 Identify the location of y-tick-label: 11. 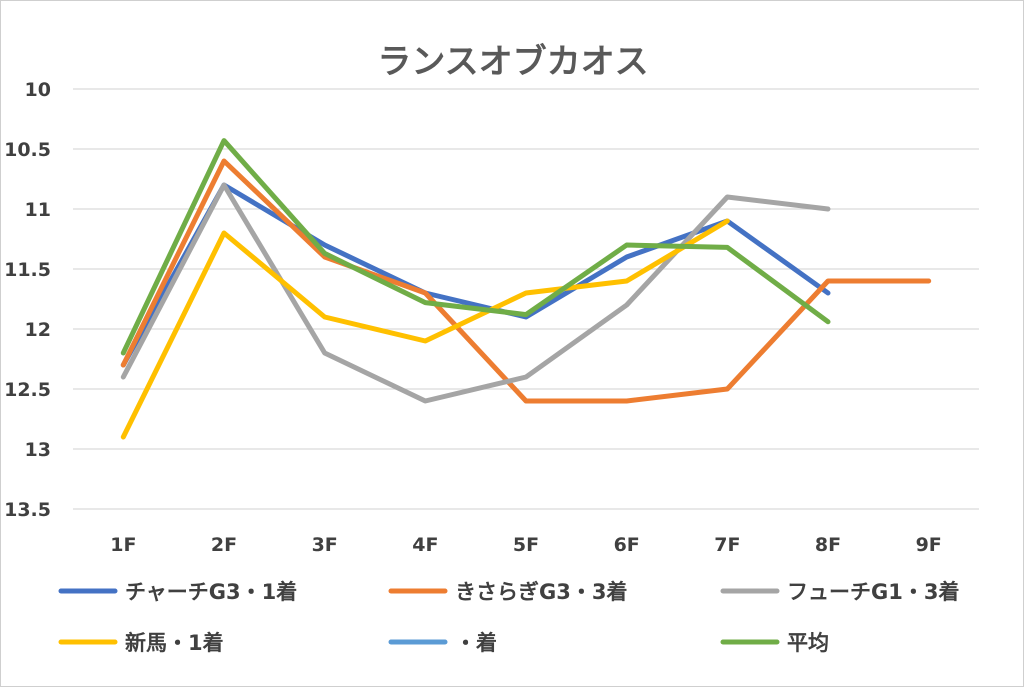
(38, 210).